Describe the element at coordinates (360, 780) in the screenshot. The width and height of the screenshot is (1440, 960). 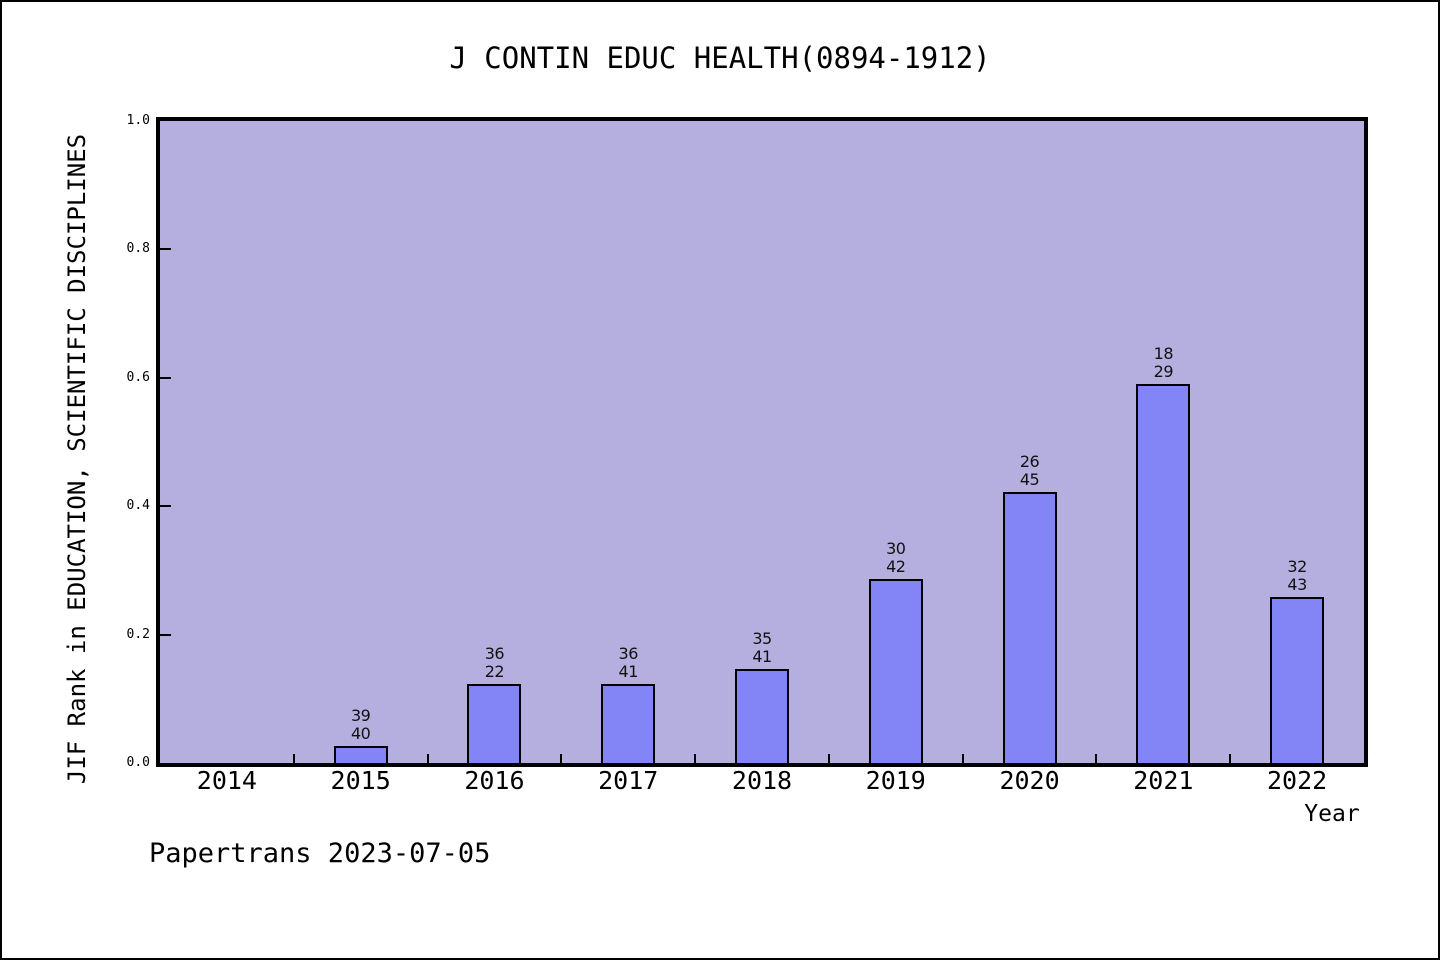
I see `x-tick-label: 2015` at that location.